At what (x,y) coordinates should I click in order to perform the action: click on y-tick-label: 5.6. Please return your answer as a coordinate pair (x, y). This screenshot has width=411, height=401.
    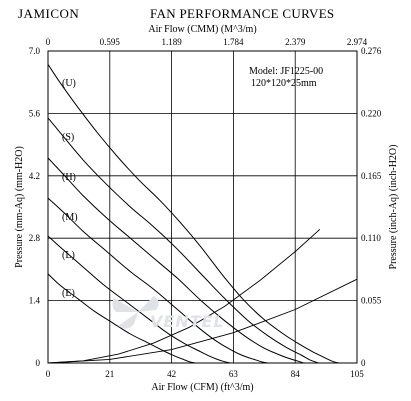
    Looking at the image, I should click on (35, 113).